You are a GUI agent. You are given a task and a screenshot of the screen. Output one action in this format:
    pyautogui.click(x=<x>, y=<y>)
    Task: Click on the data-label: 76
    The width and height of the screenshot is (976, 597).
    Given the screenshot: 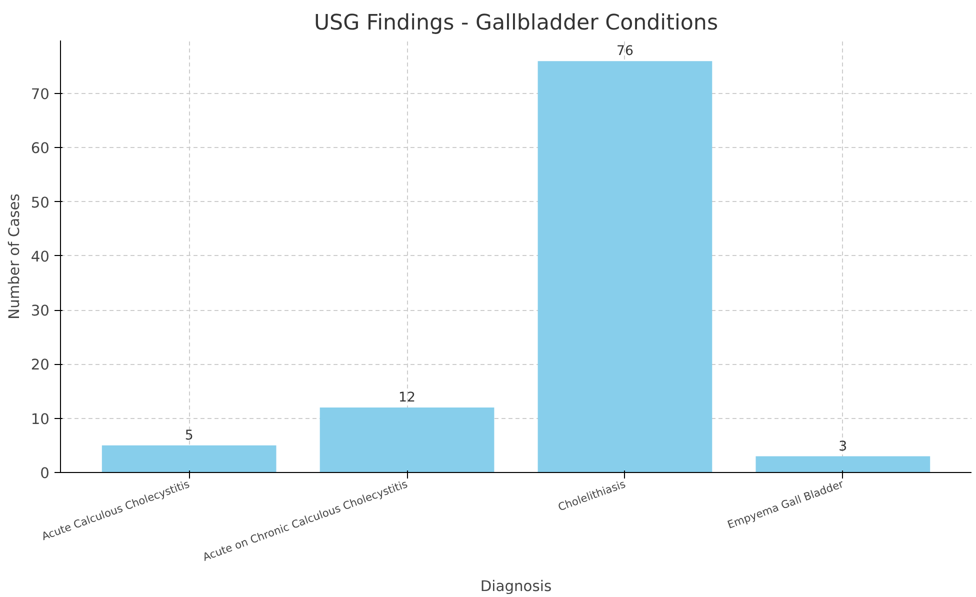 What is the action you would take?
    pyautogui.click(x=625, y=52)
    